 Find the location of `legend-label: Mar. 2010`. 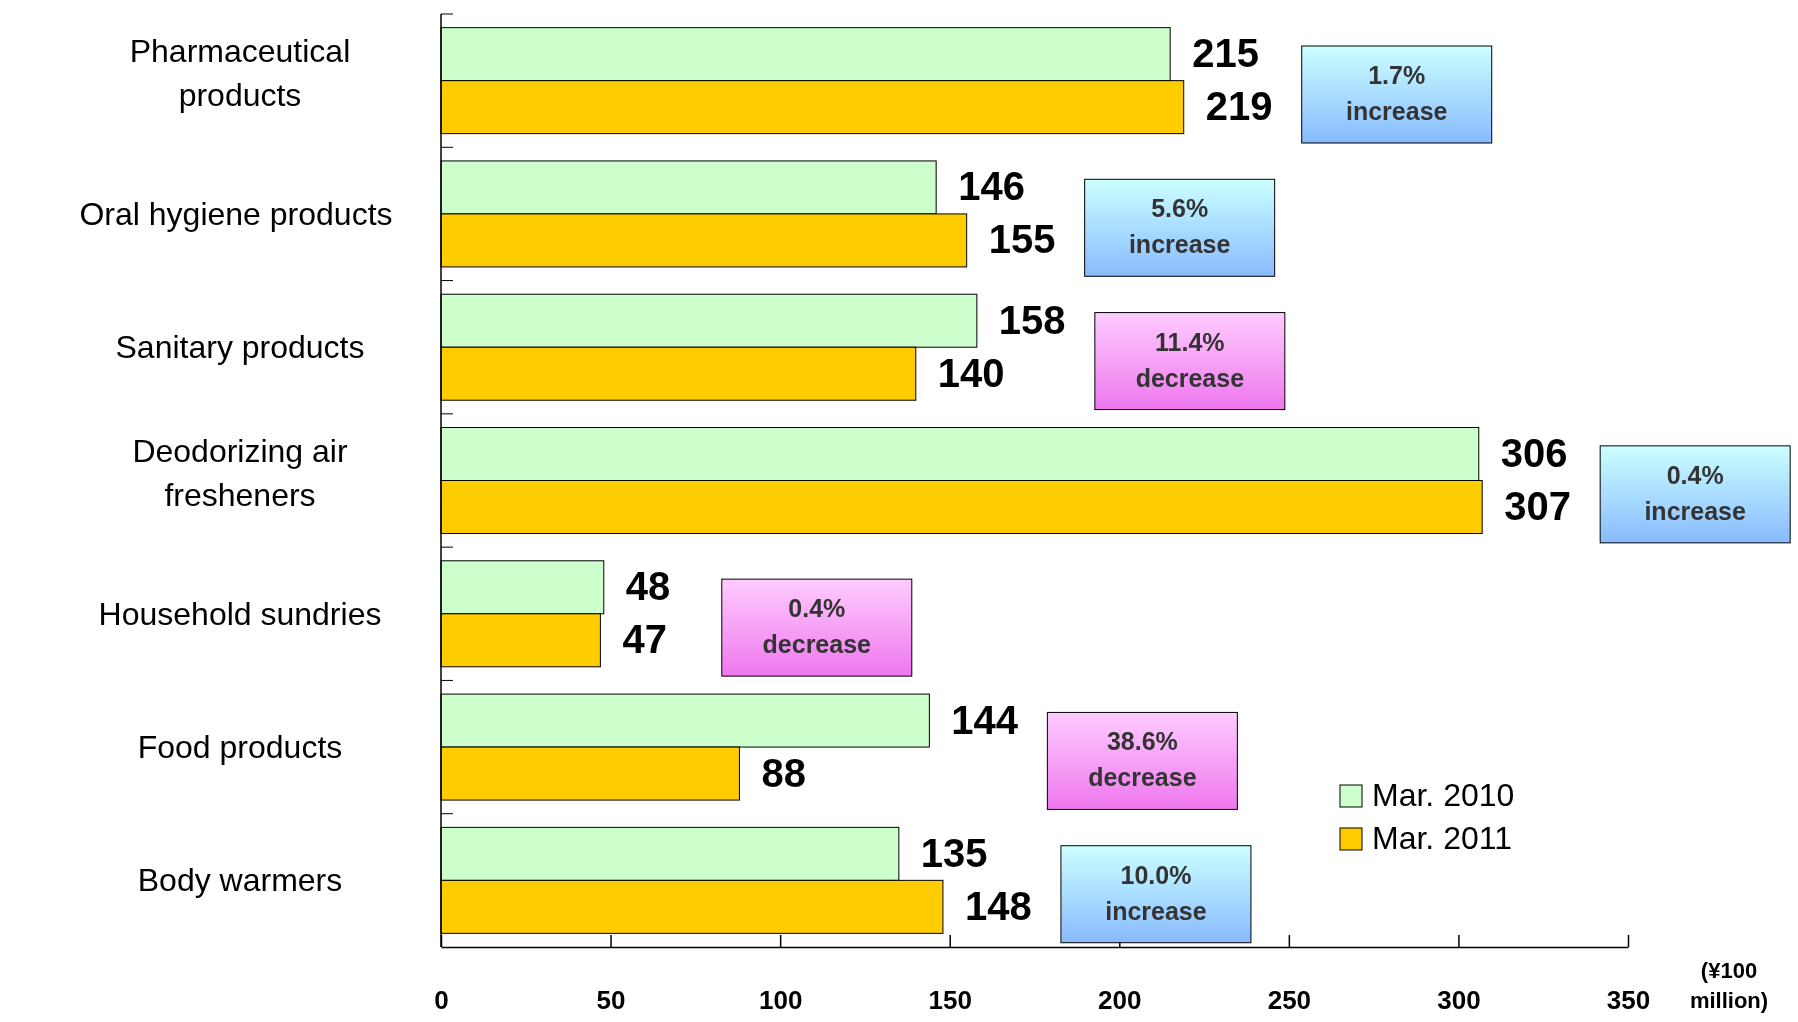

legend-label: Mar. 2010 is located at coordinates (1443, 795).